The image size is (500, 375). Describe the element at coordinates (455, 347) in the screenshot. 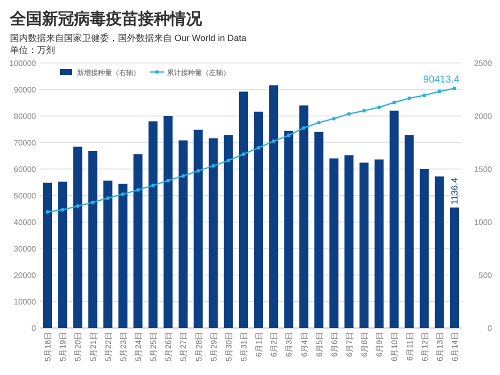

I see `x-tick-label: 6月14日` at that location.